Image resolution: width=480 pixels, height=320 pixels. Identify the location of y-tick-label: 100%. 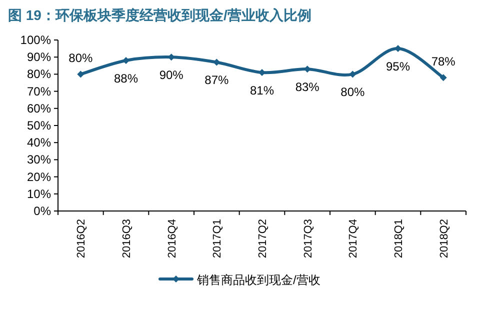
(36, 40).